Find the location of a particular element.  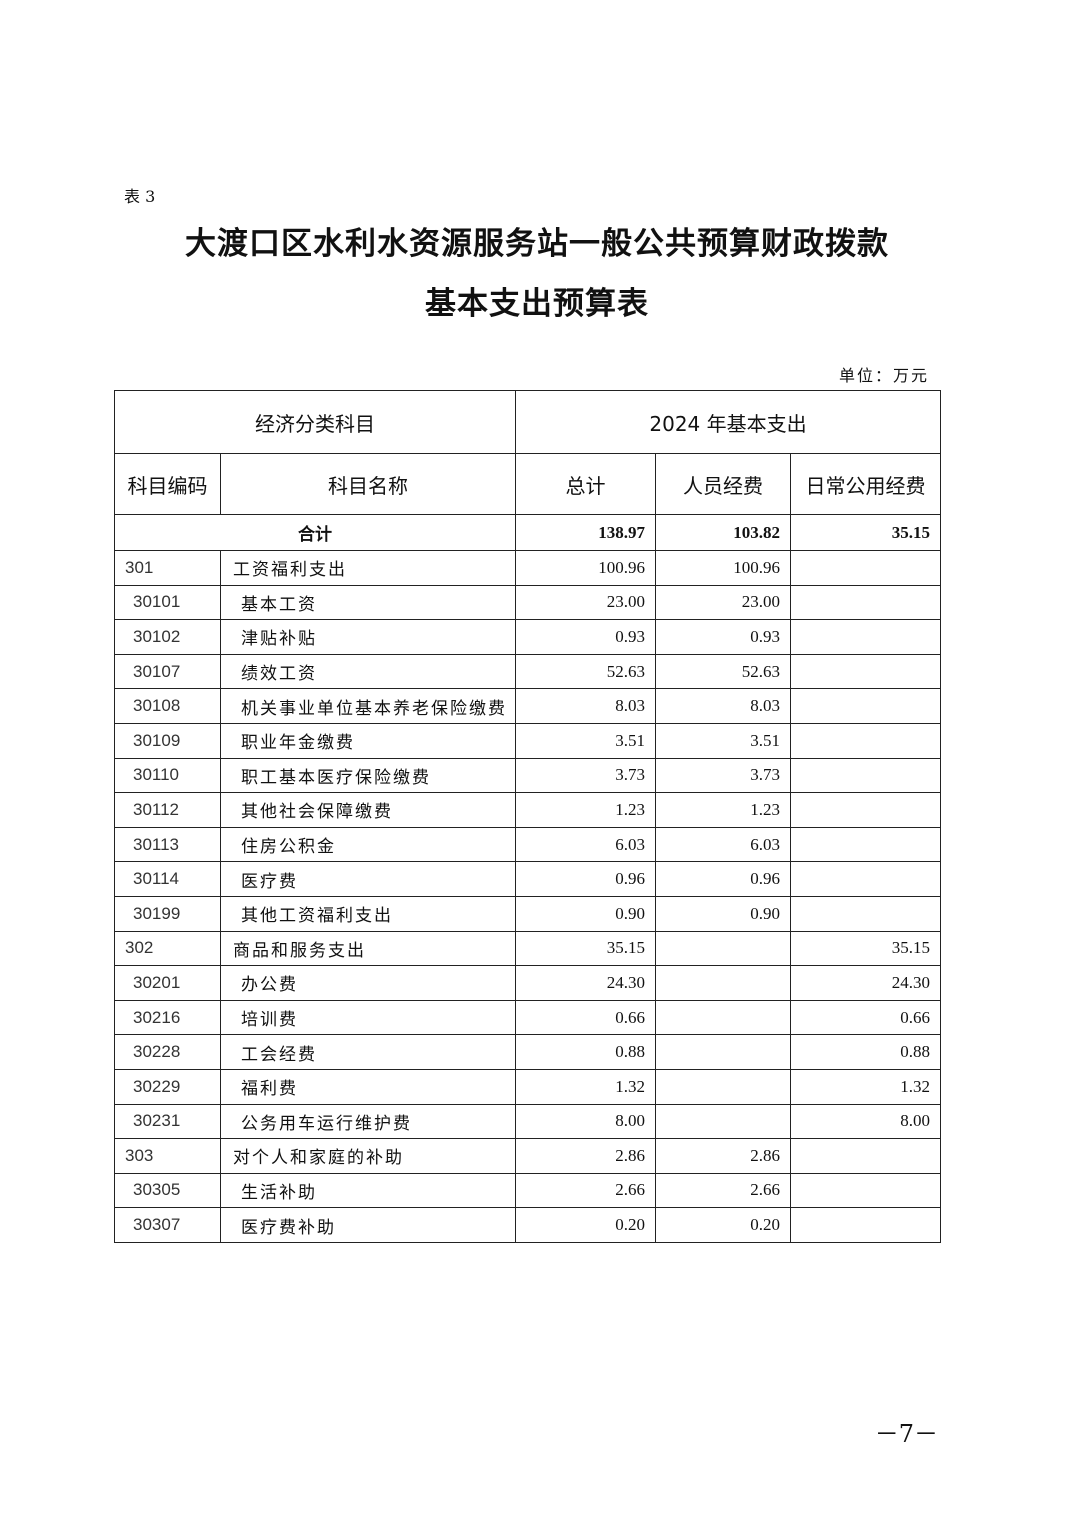

row-code: 30305 is located at coordinates (167, 1190).